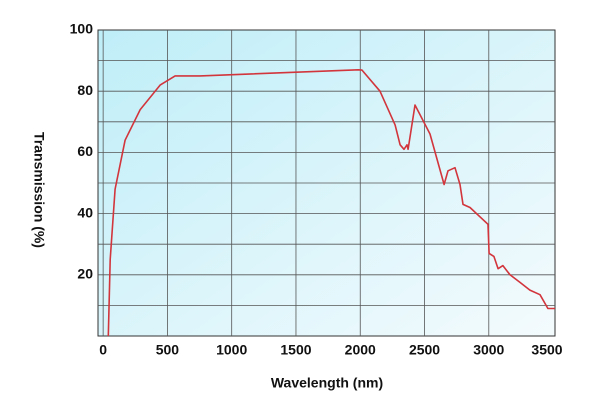 The image size is (600, 400). Describe the element at coordinates (231, 350) in the screenshot. I see `x-tick-label: 1000` at that location.